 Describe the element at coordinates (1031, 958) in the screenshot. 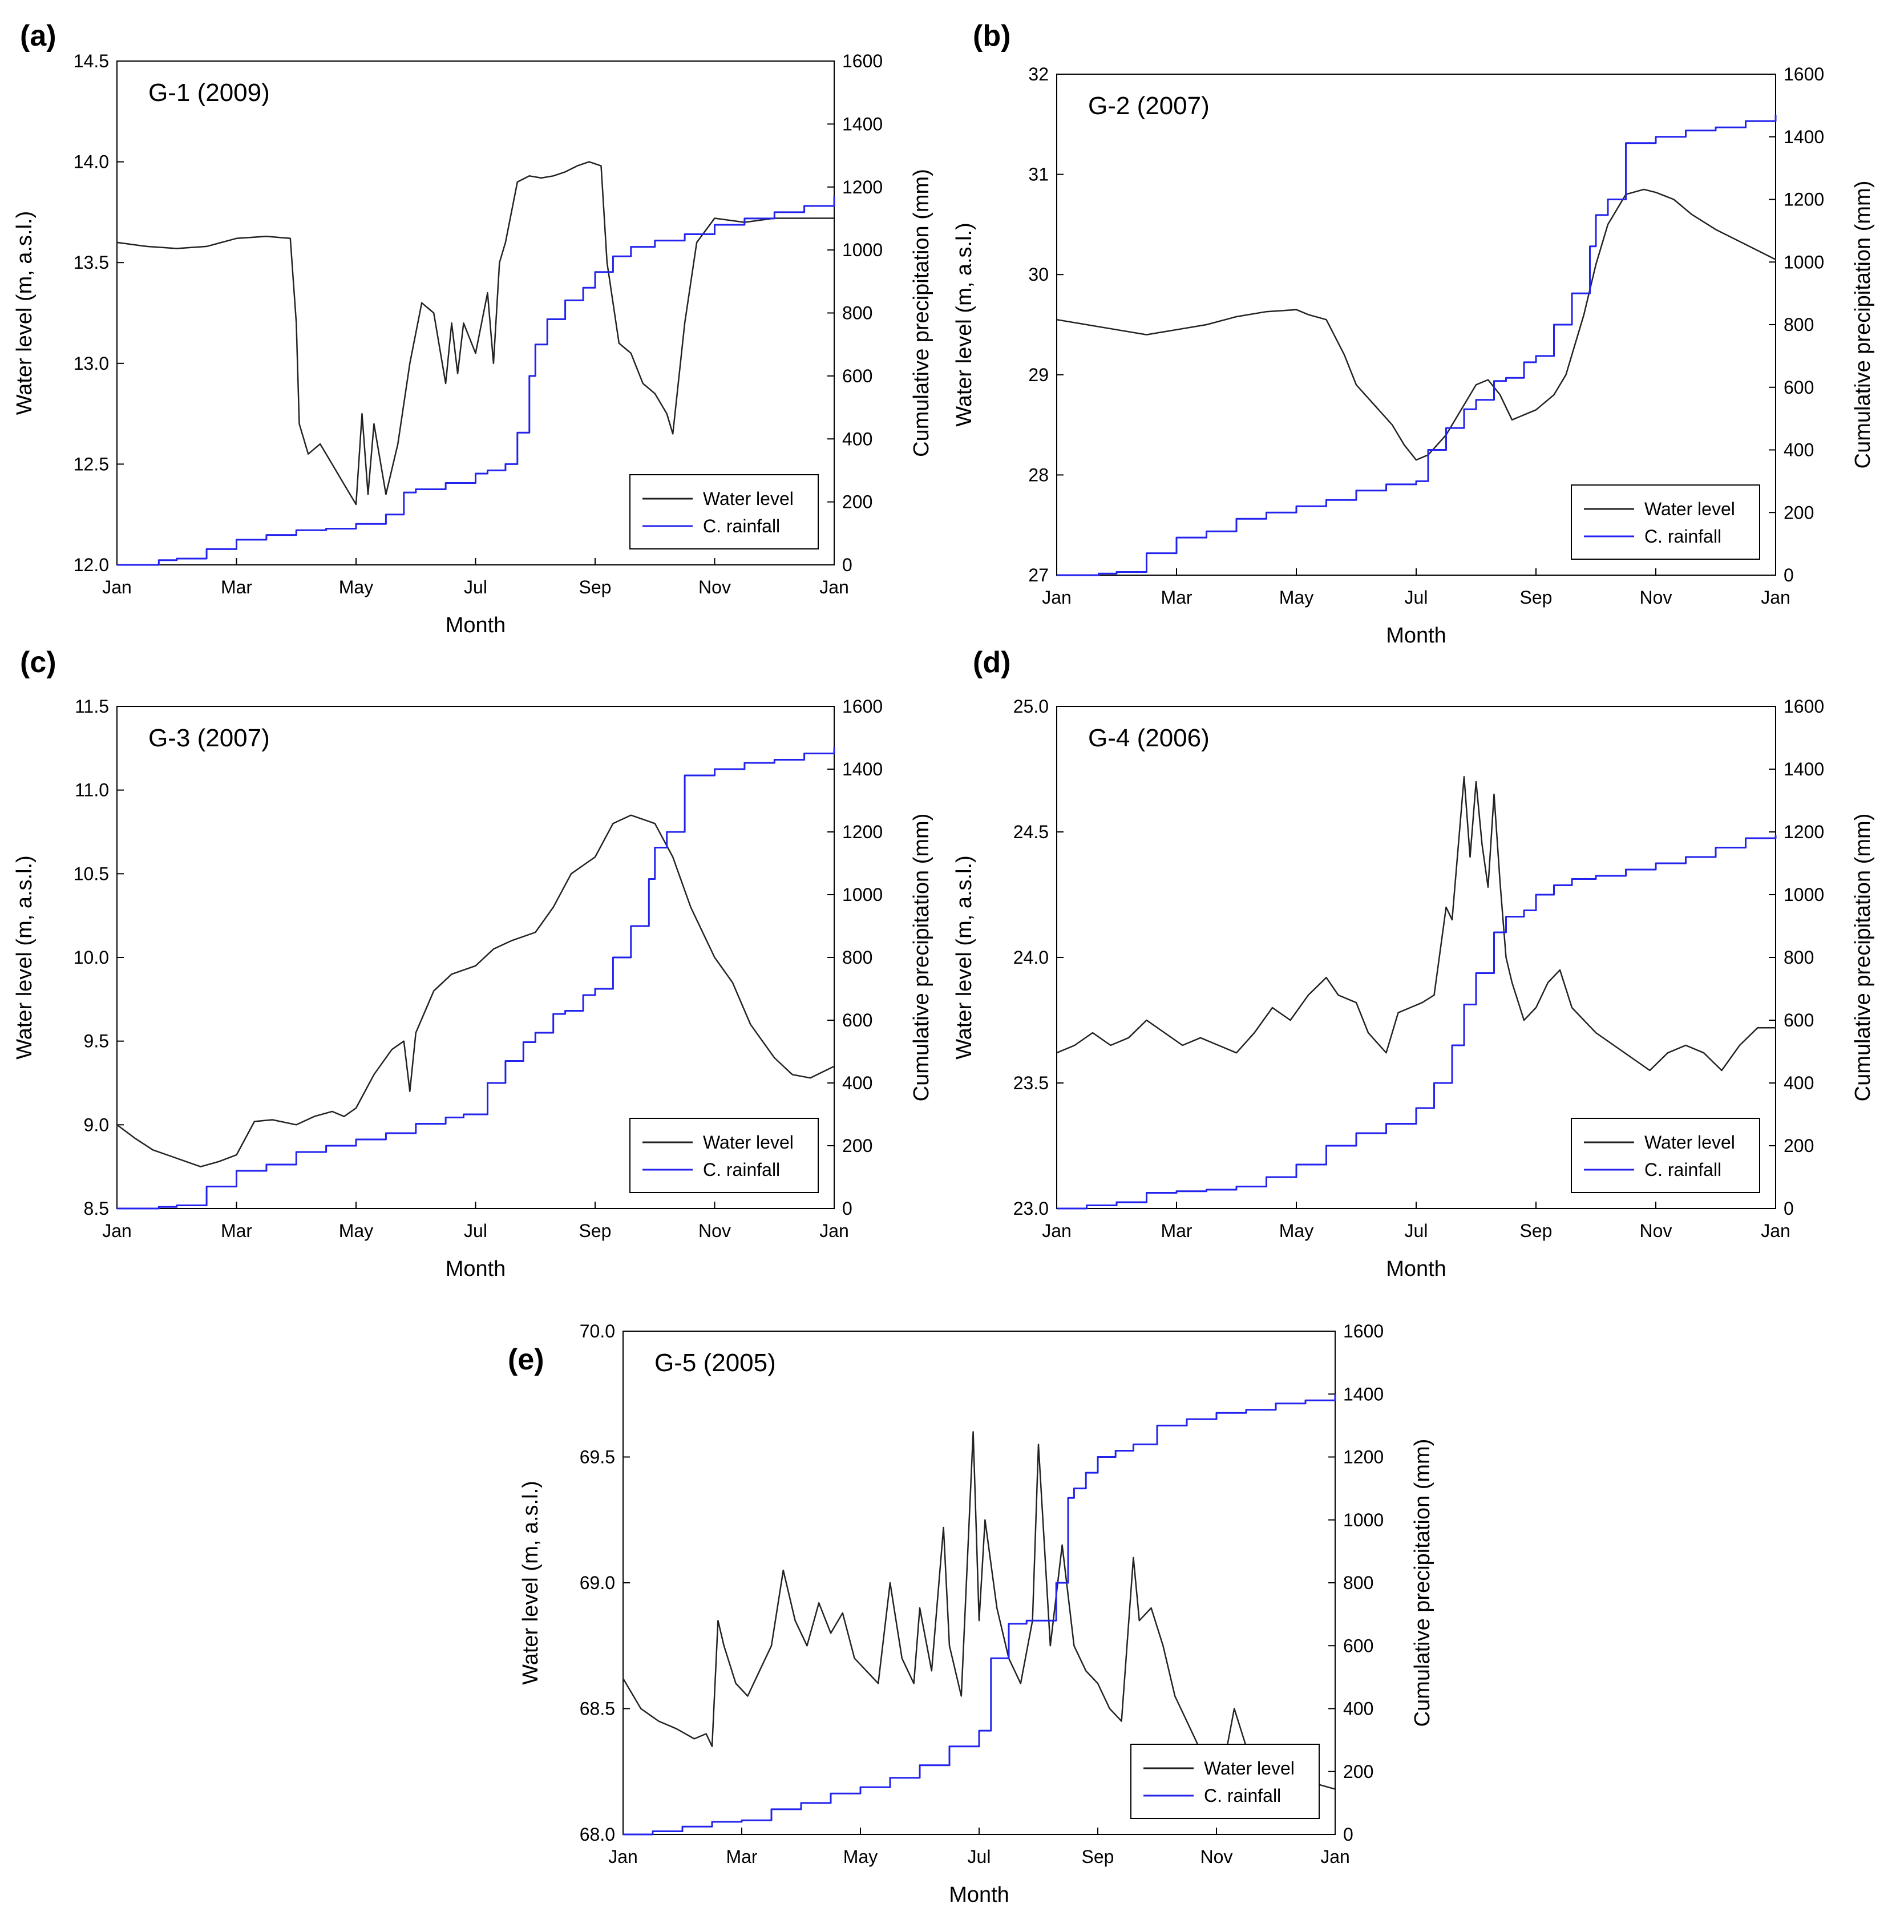

I see `y-tick-label: 24.0` at that location.